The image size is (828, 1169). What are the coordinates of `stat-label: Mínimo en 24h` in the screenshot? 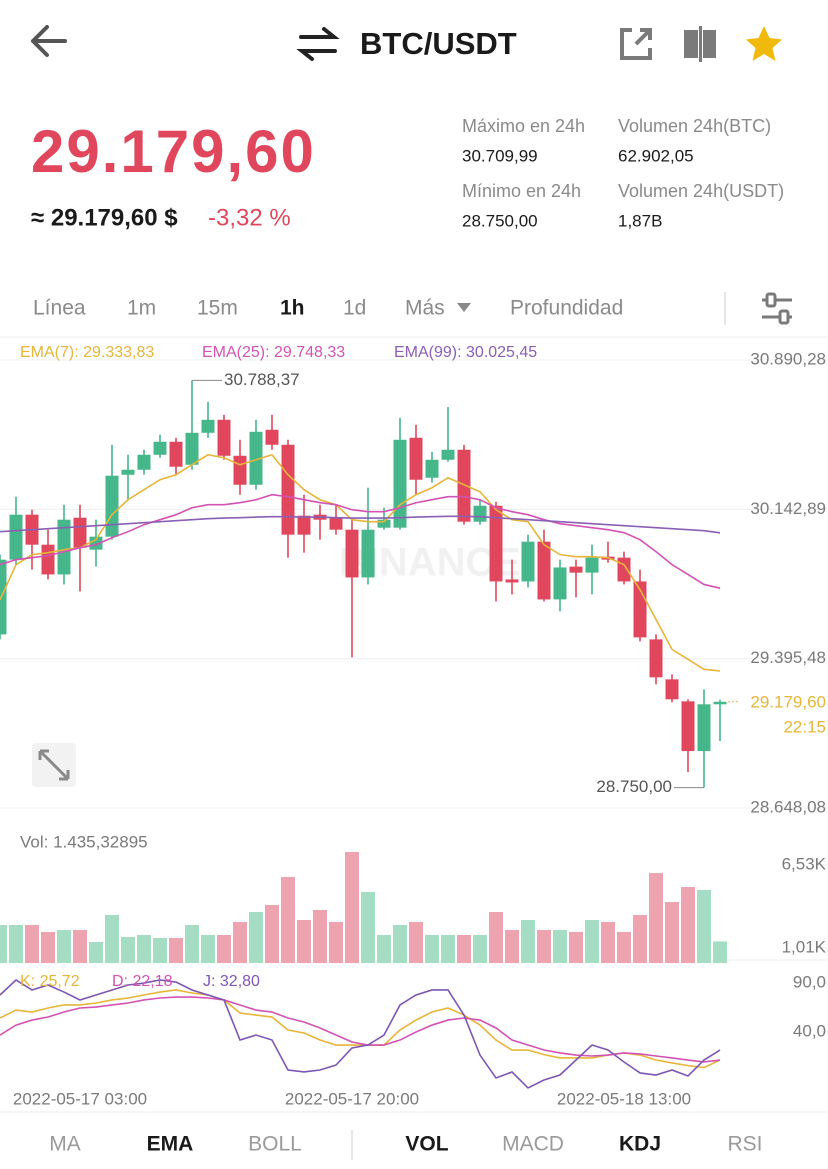 It's located at (521, 191).